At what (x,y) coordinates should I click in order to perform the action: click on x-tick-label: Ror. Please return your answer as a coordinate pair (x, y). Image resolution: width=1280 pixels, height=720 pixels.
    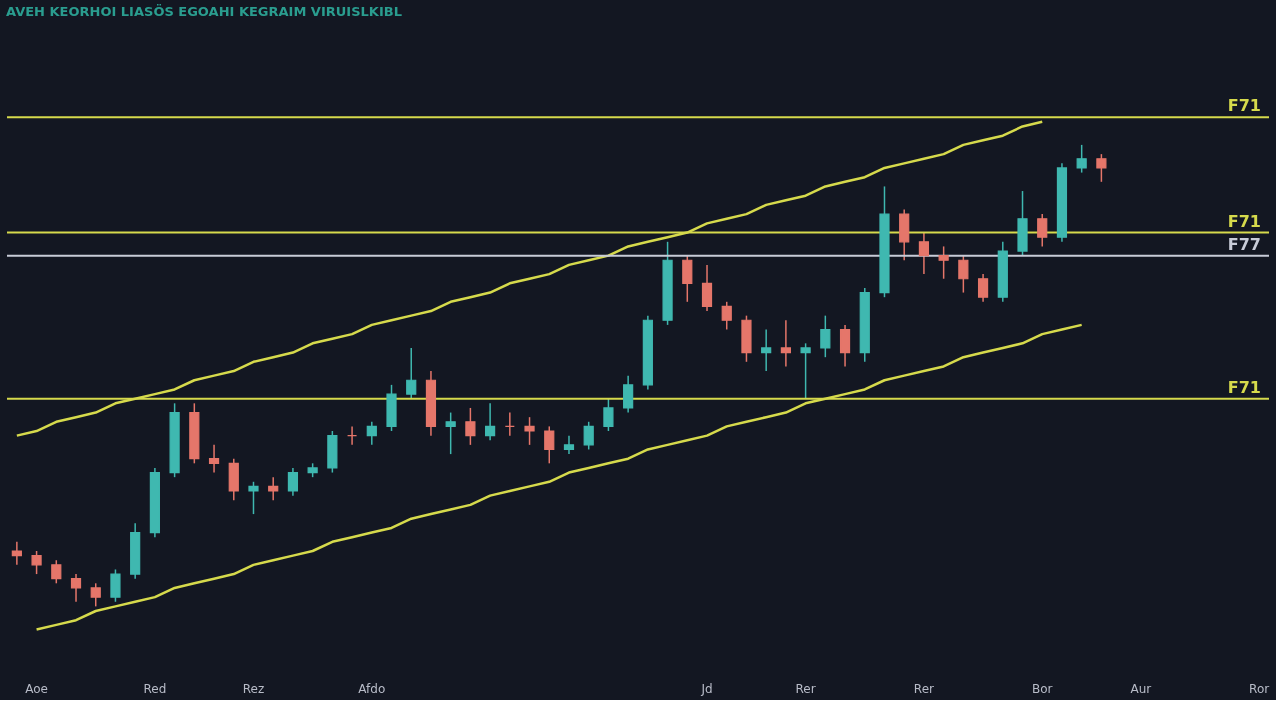
    Looking at the image, I should click on (1259, 688).